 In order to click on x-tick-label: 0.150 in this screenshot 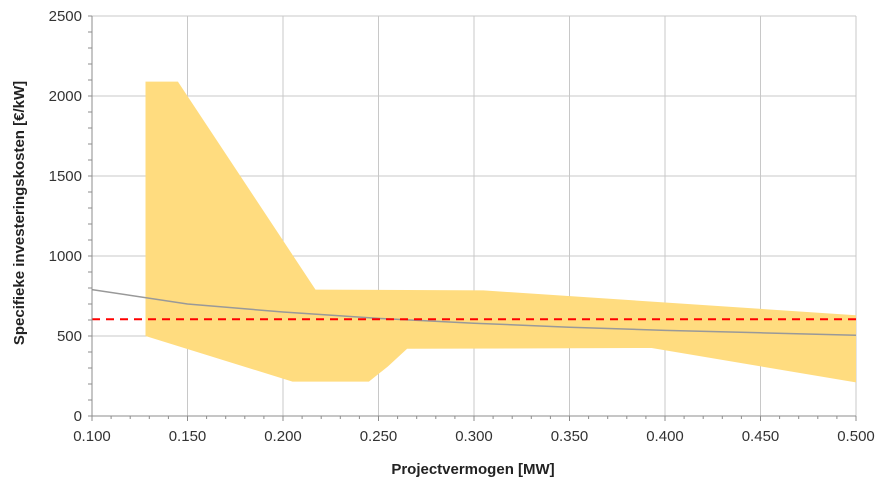, I will do `click(188, 436)`.